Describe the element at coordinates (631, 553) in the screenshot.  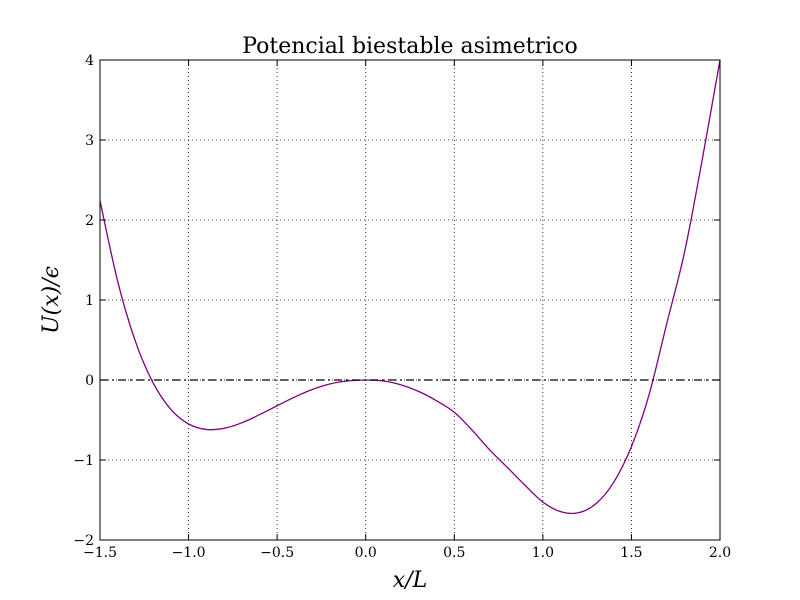
I see `x-tick-label: 1.5` at that location.